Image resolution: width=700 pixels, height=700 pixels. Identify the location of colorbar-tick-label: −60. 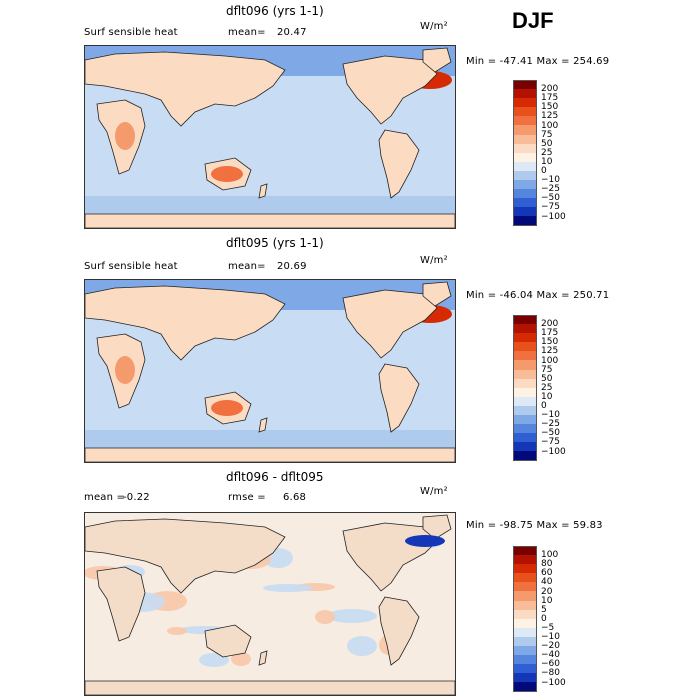
(550, 664).